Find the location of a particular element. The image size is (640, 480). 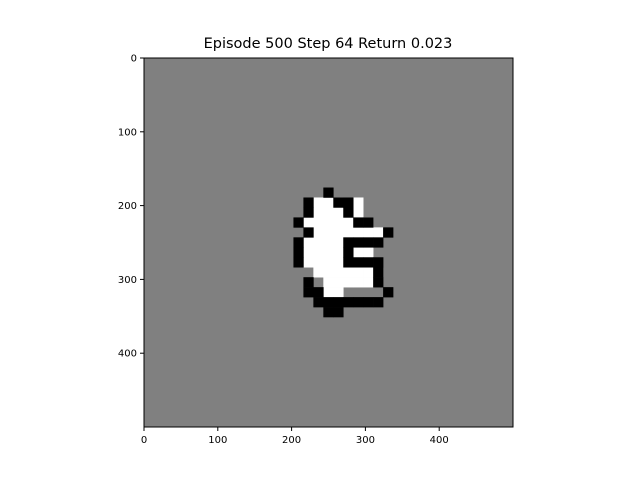

y-tick-label: 0 is located at coordinates (134, 59).